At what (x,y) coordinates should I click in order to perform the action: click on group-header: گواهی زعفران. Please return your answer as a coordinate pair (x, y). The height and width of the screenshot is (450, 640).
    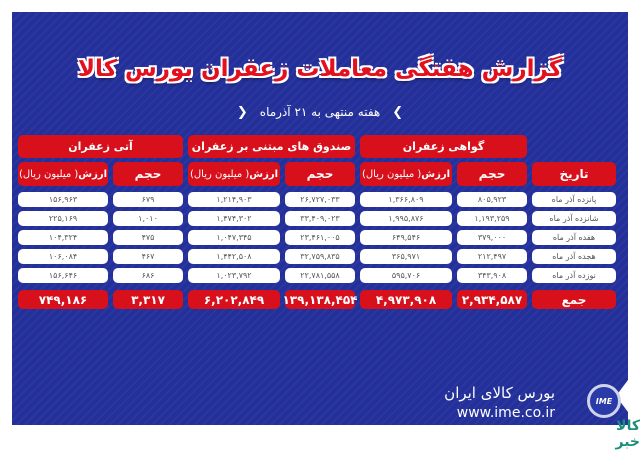
    Looking at the image, I should click on (443, 146).